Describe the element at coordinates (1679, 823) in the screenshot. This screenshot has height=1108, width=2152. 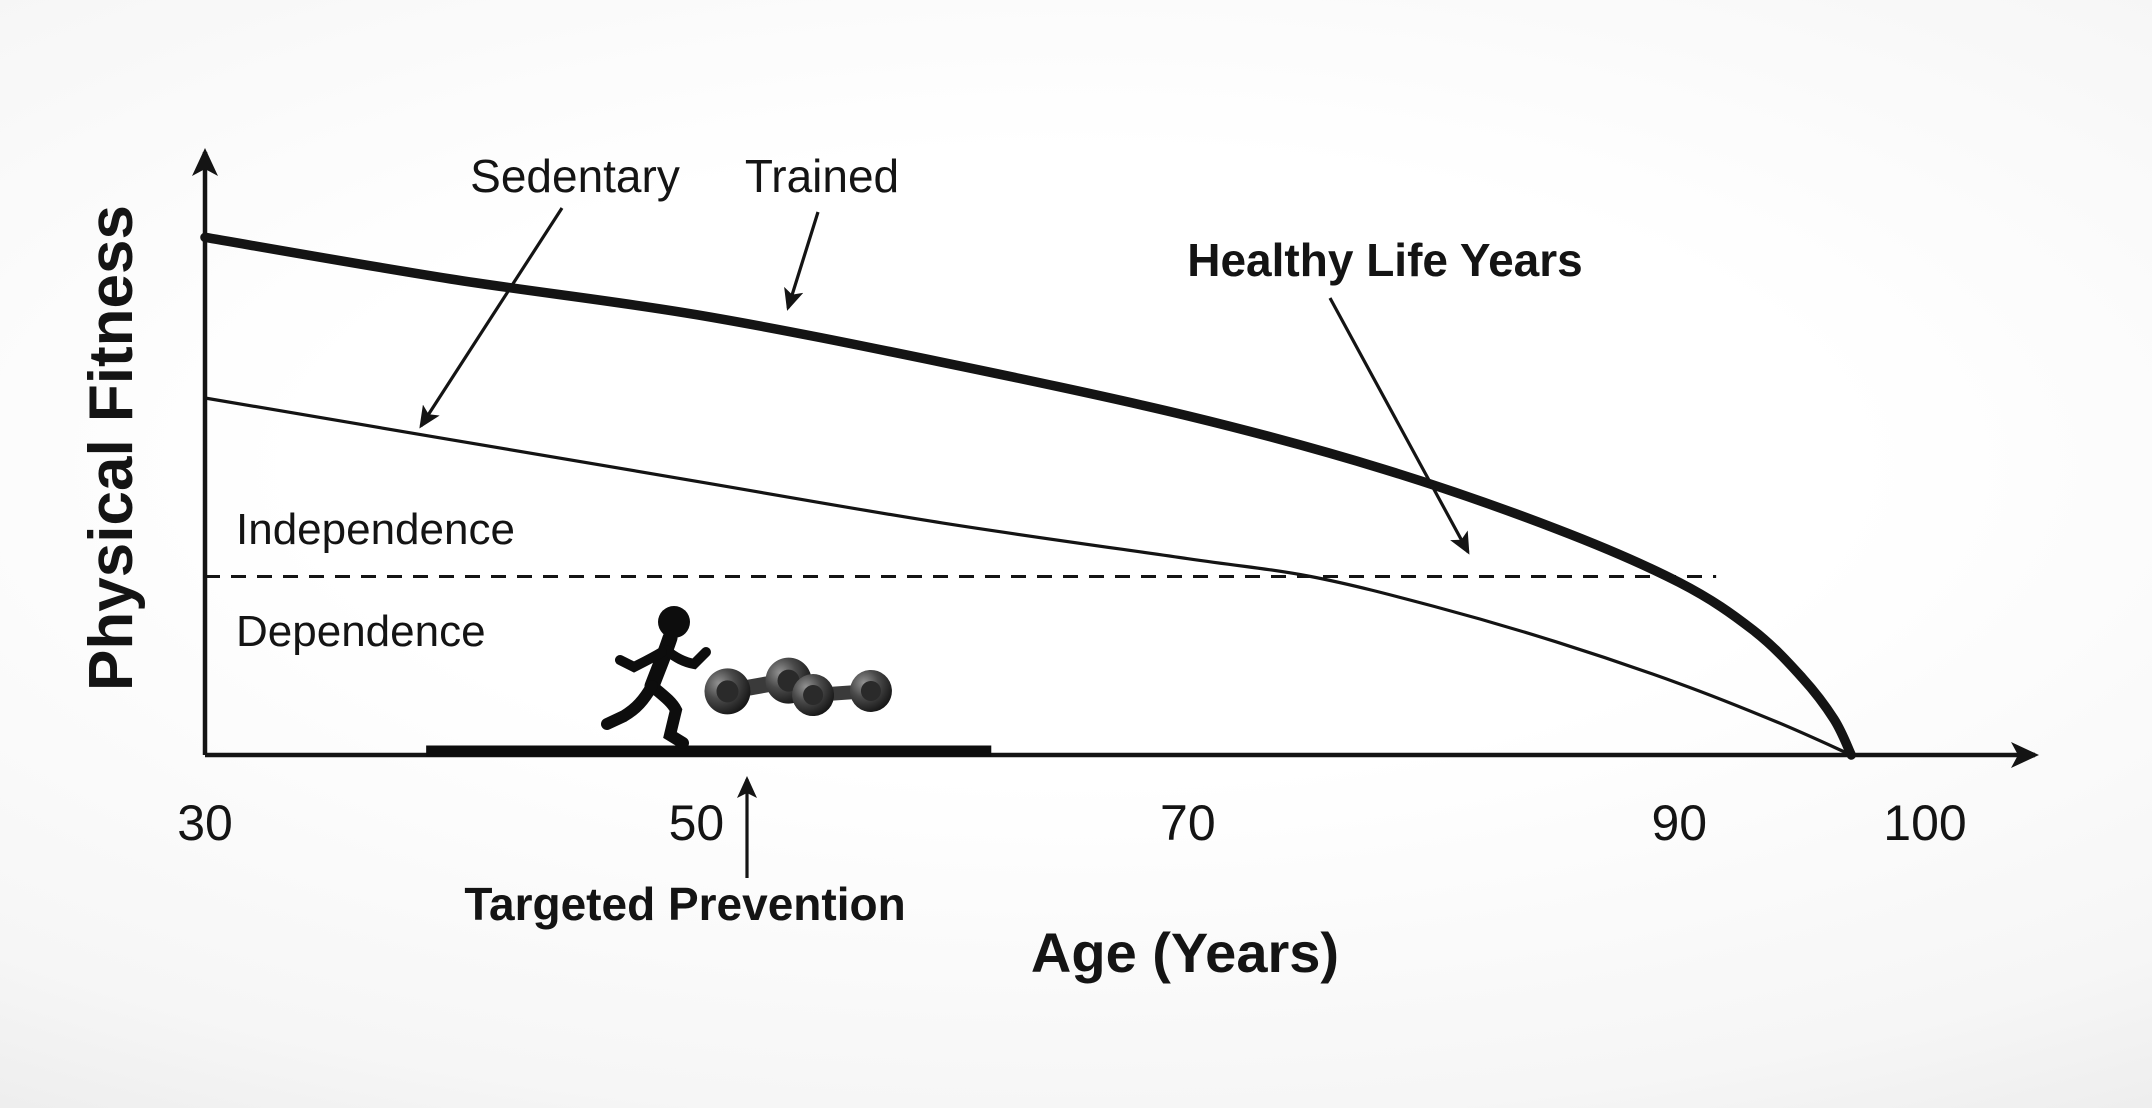
I see `x-tick-label: 90` at that location.